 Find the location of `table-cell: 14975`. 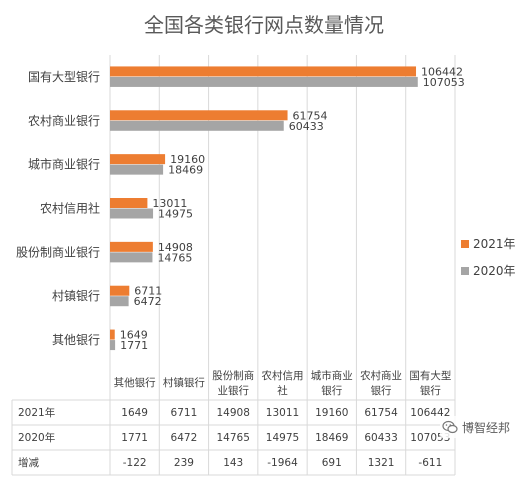

table-cell: 14975 is located at coordinates (282, 438).